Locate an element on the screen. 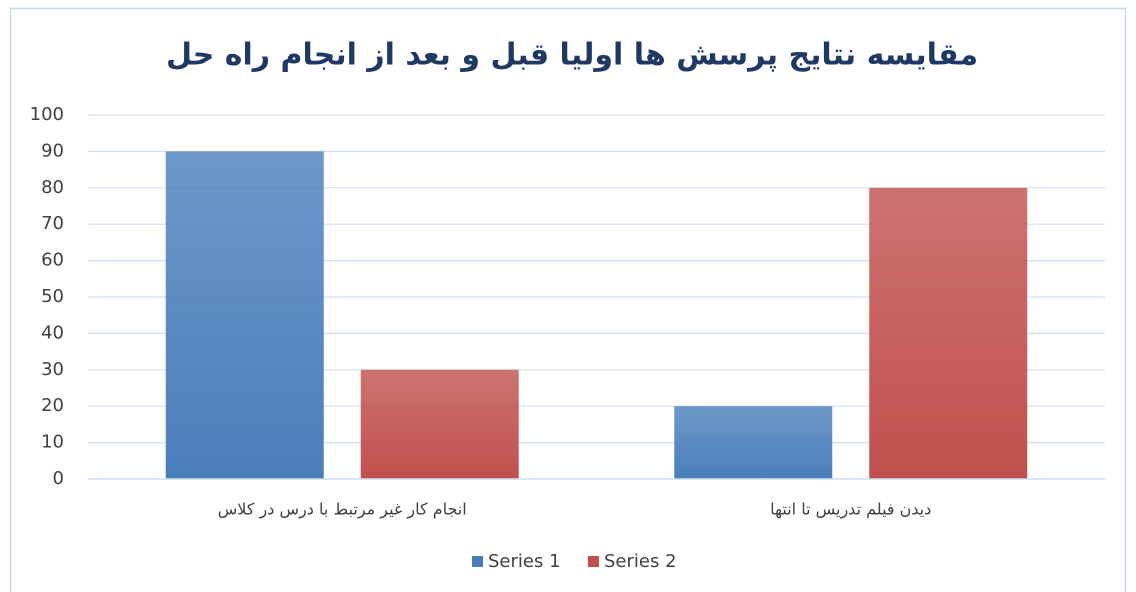 The height and width of the screenshot is (592, 1136). legend-label: Series 1 is located at coordinates (524, 561).